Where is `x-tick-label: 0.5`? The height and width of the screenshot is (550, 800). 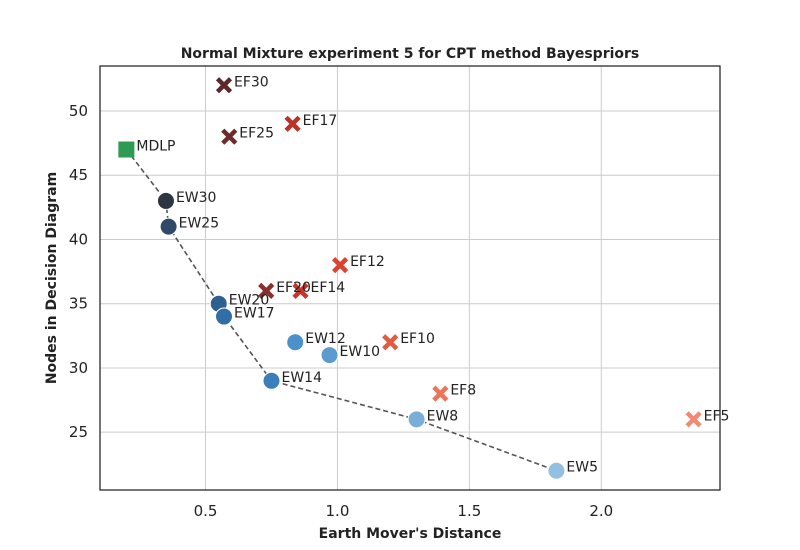 x-tick-label: 0.5 is located at coordinates (206, 511).